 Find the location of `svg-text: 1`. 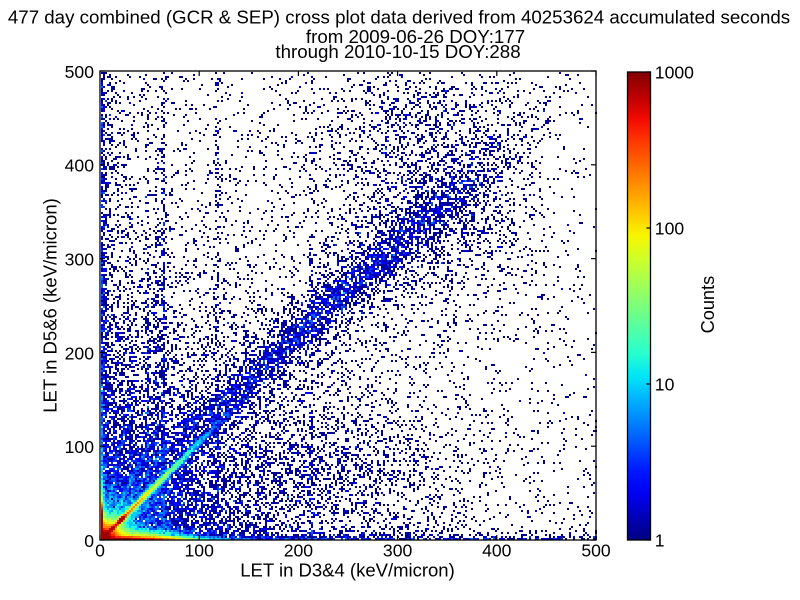

svg-text: 1 is located at coordinates (660, 540).